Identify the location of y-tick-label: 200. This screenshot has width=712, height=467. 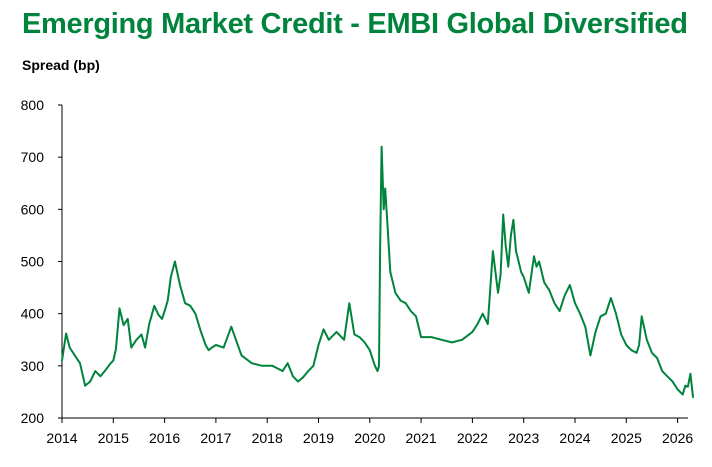
(33, 418).